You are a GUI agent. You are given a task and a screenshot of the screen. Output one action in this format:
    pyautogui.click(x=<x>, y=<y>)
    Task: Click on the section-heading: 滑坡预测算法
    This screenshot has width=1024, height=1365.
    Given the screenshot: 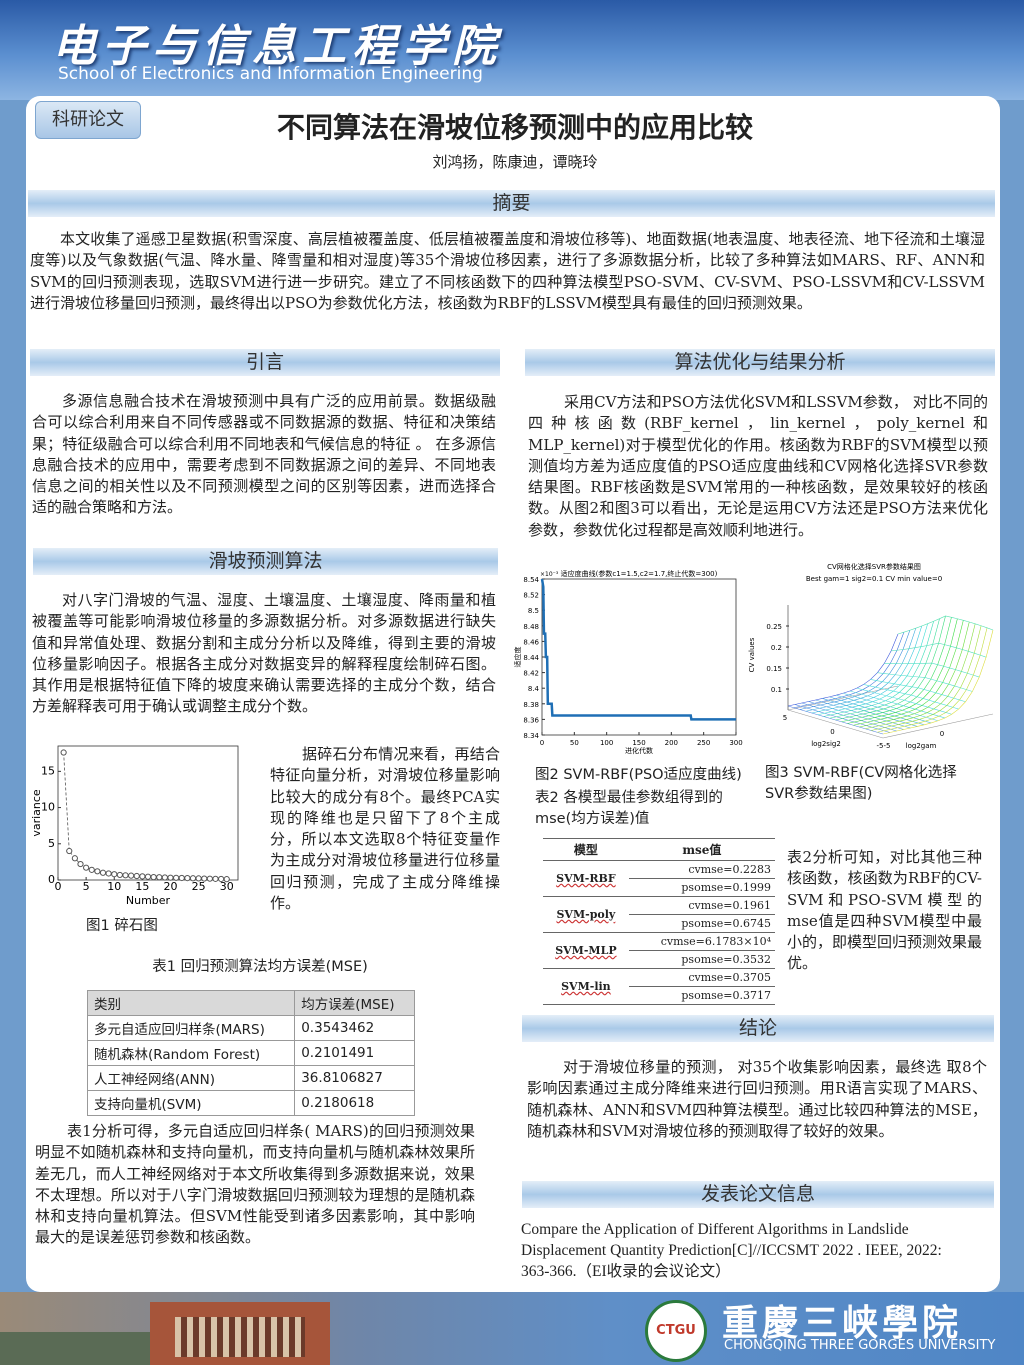 What is the action you would take?
    pyautogui.click(x=265, y=561)
    